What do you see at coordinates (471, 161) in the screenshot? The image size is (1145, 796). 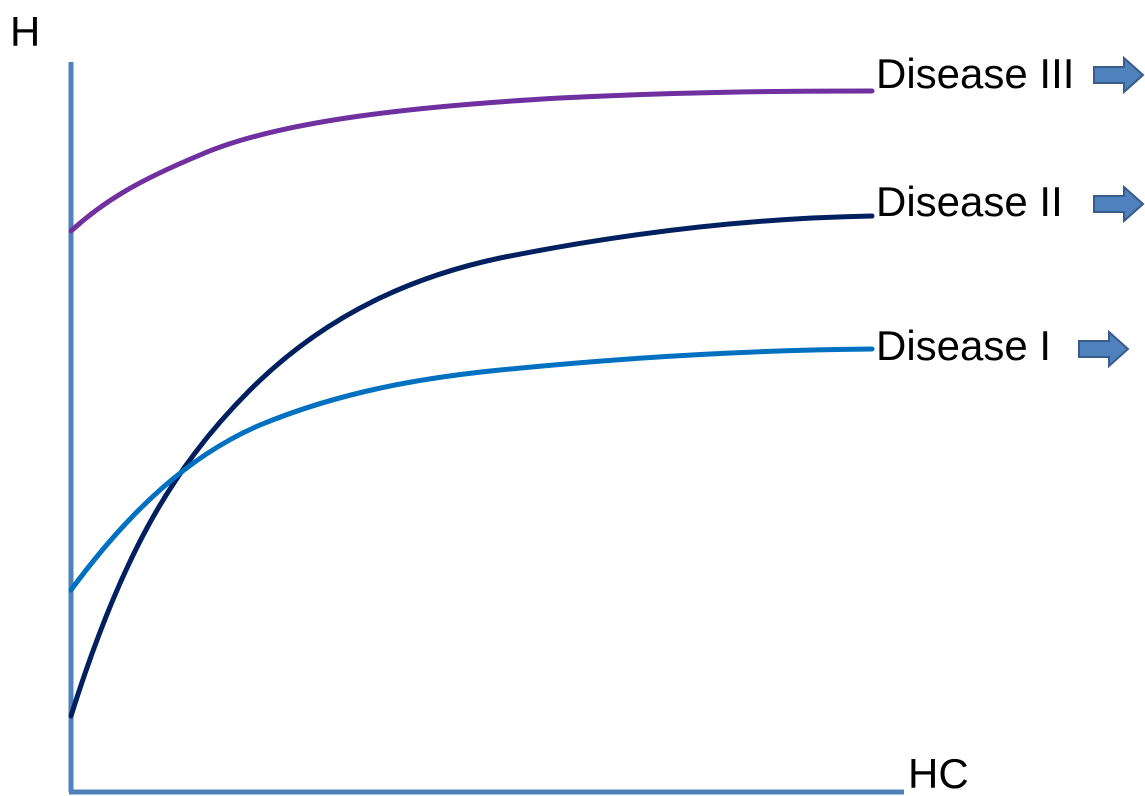 I see `disease-iii-curve` at bounding box center [471, 161].